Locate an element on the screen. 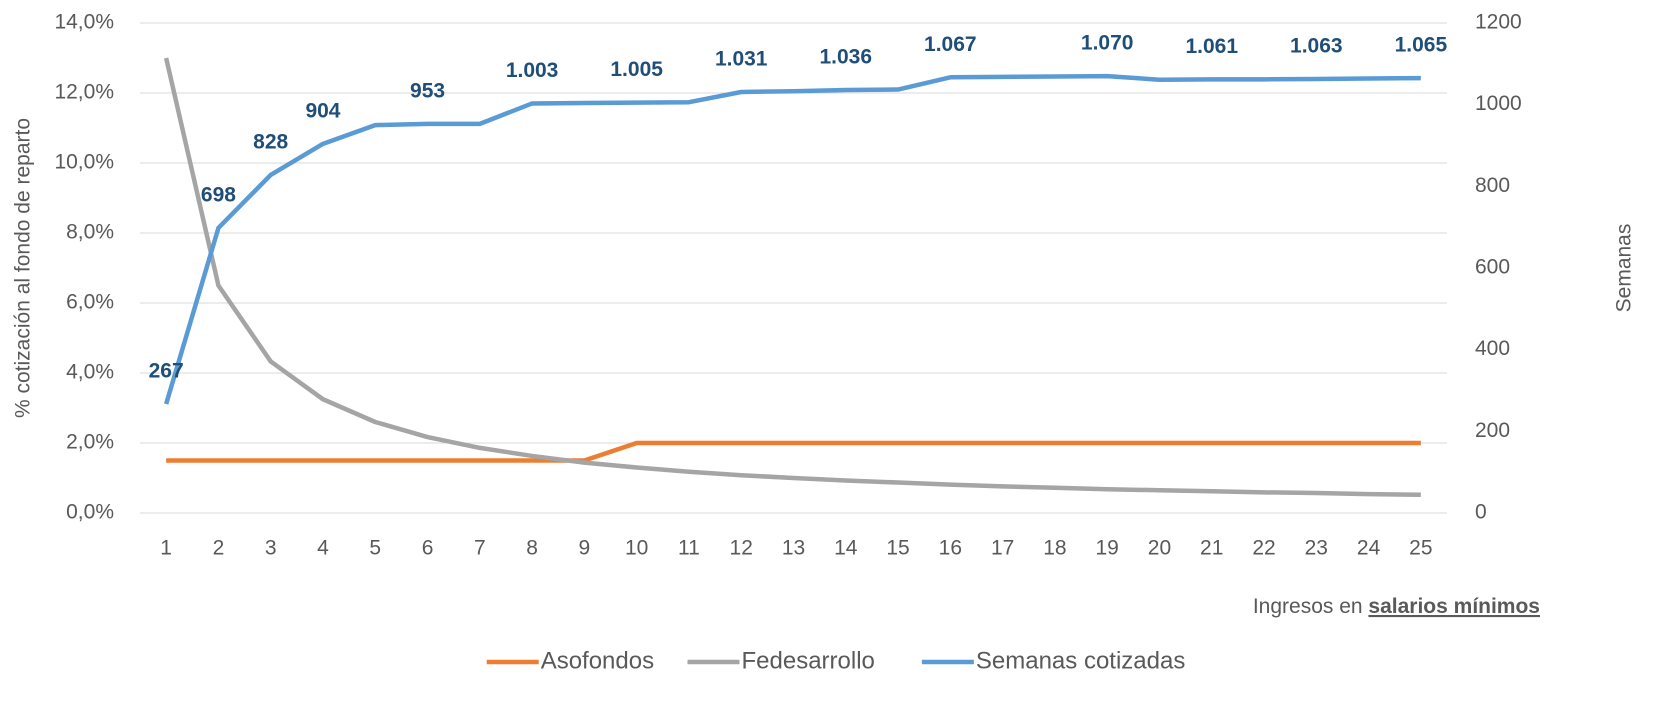 Image resolution: width=1659 pixels, height=713 pixels. series-line is located at coordinates (793, 451).